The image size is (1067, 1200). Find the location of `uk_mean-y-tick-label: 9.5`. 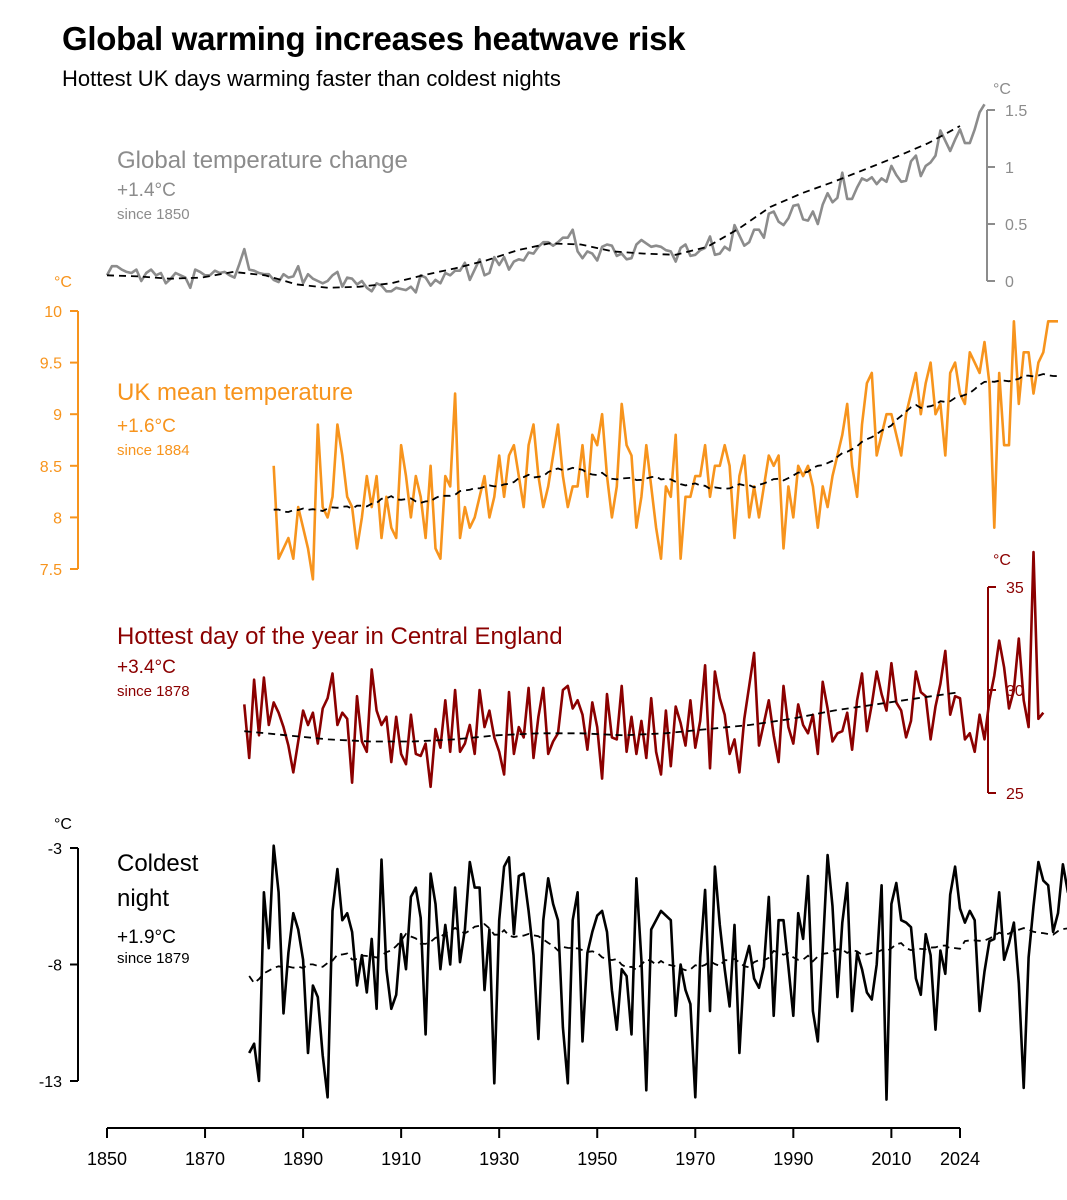

uk_mean-y-tick-label: 9.5 is located at coordinates (51, 364).